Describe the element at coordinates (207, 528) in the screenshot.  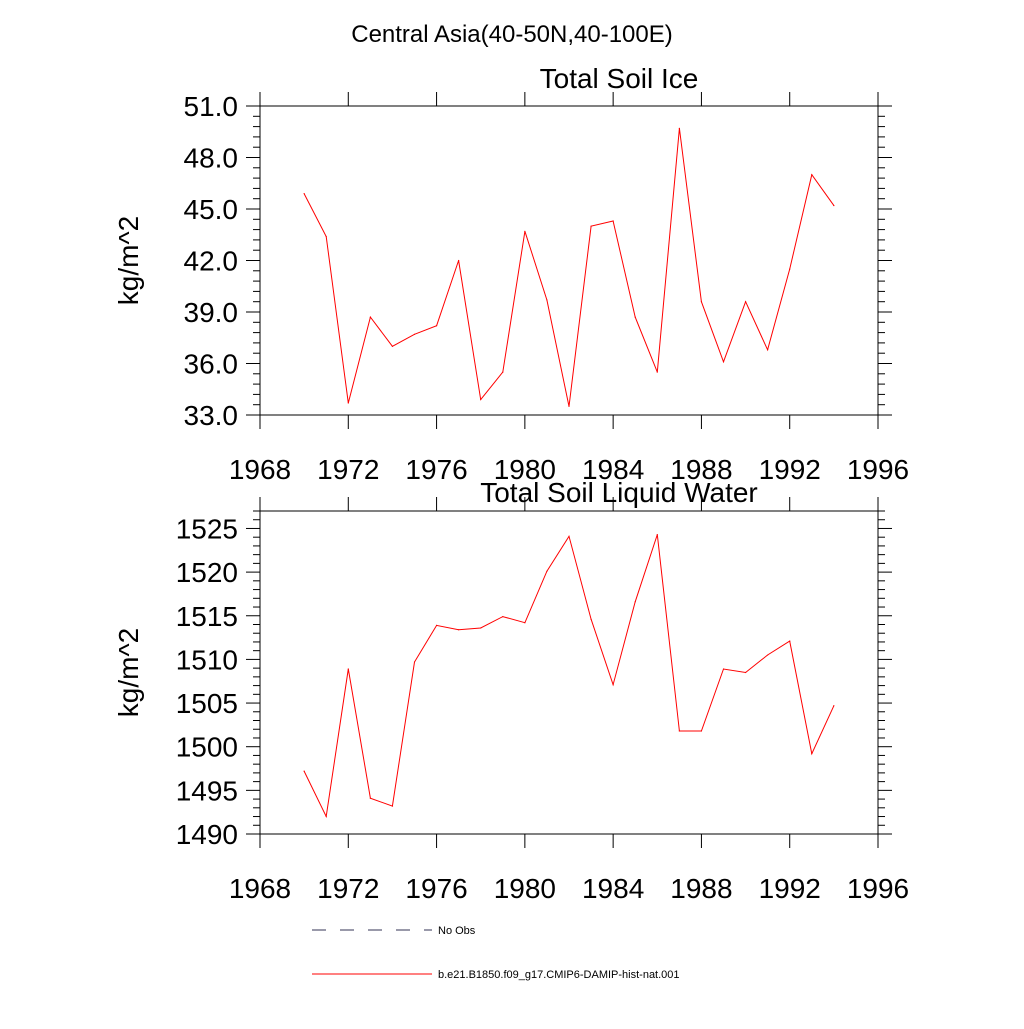
I see `y-tick-label: 1525` at that location.